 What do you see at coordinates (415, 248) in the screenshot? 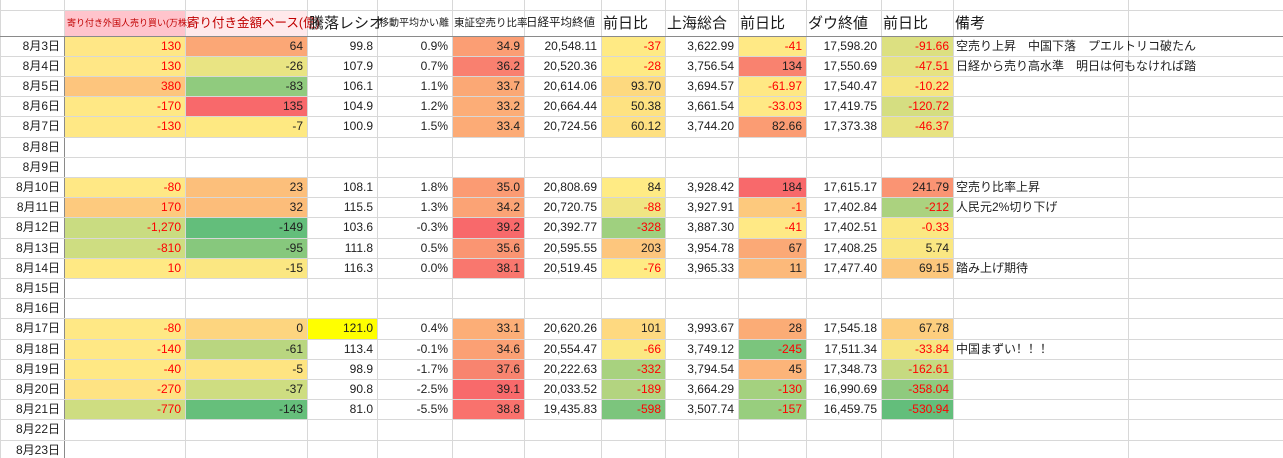
I see `cell-e: 0.5%` at bounding box center [415, 248].